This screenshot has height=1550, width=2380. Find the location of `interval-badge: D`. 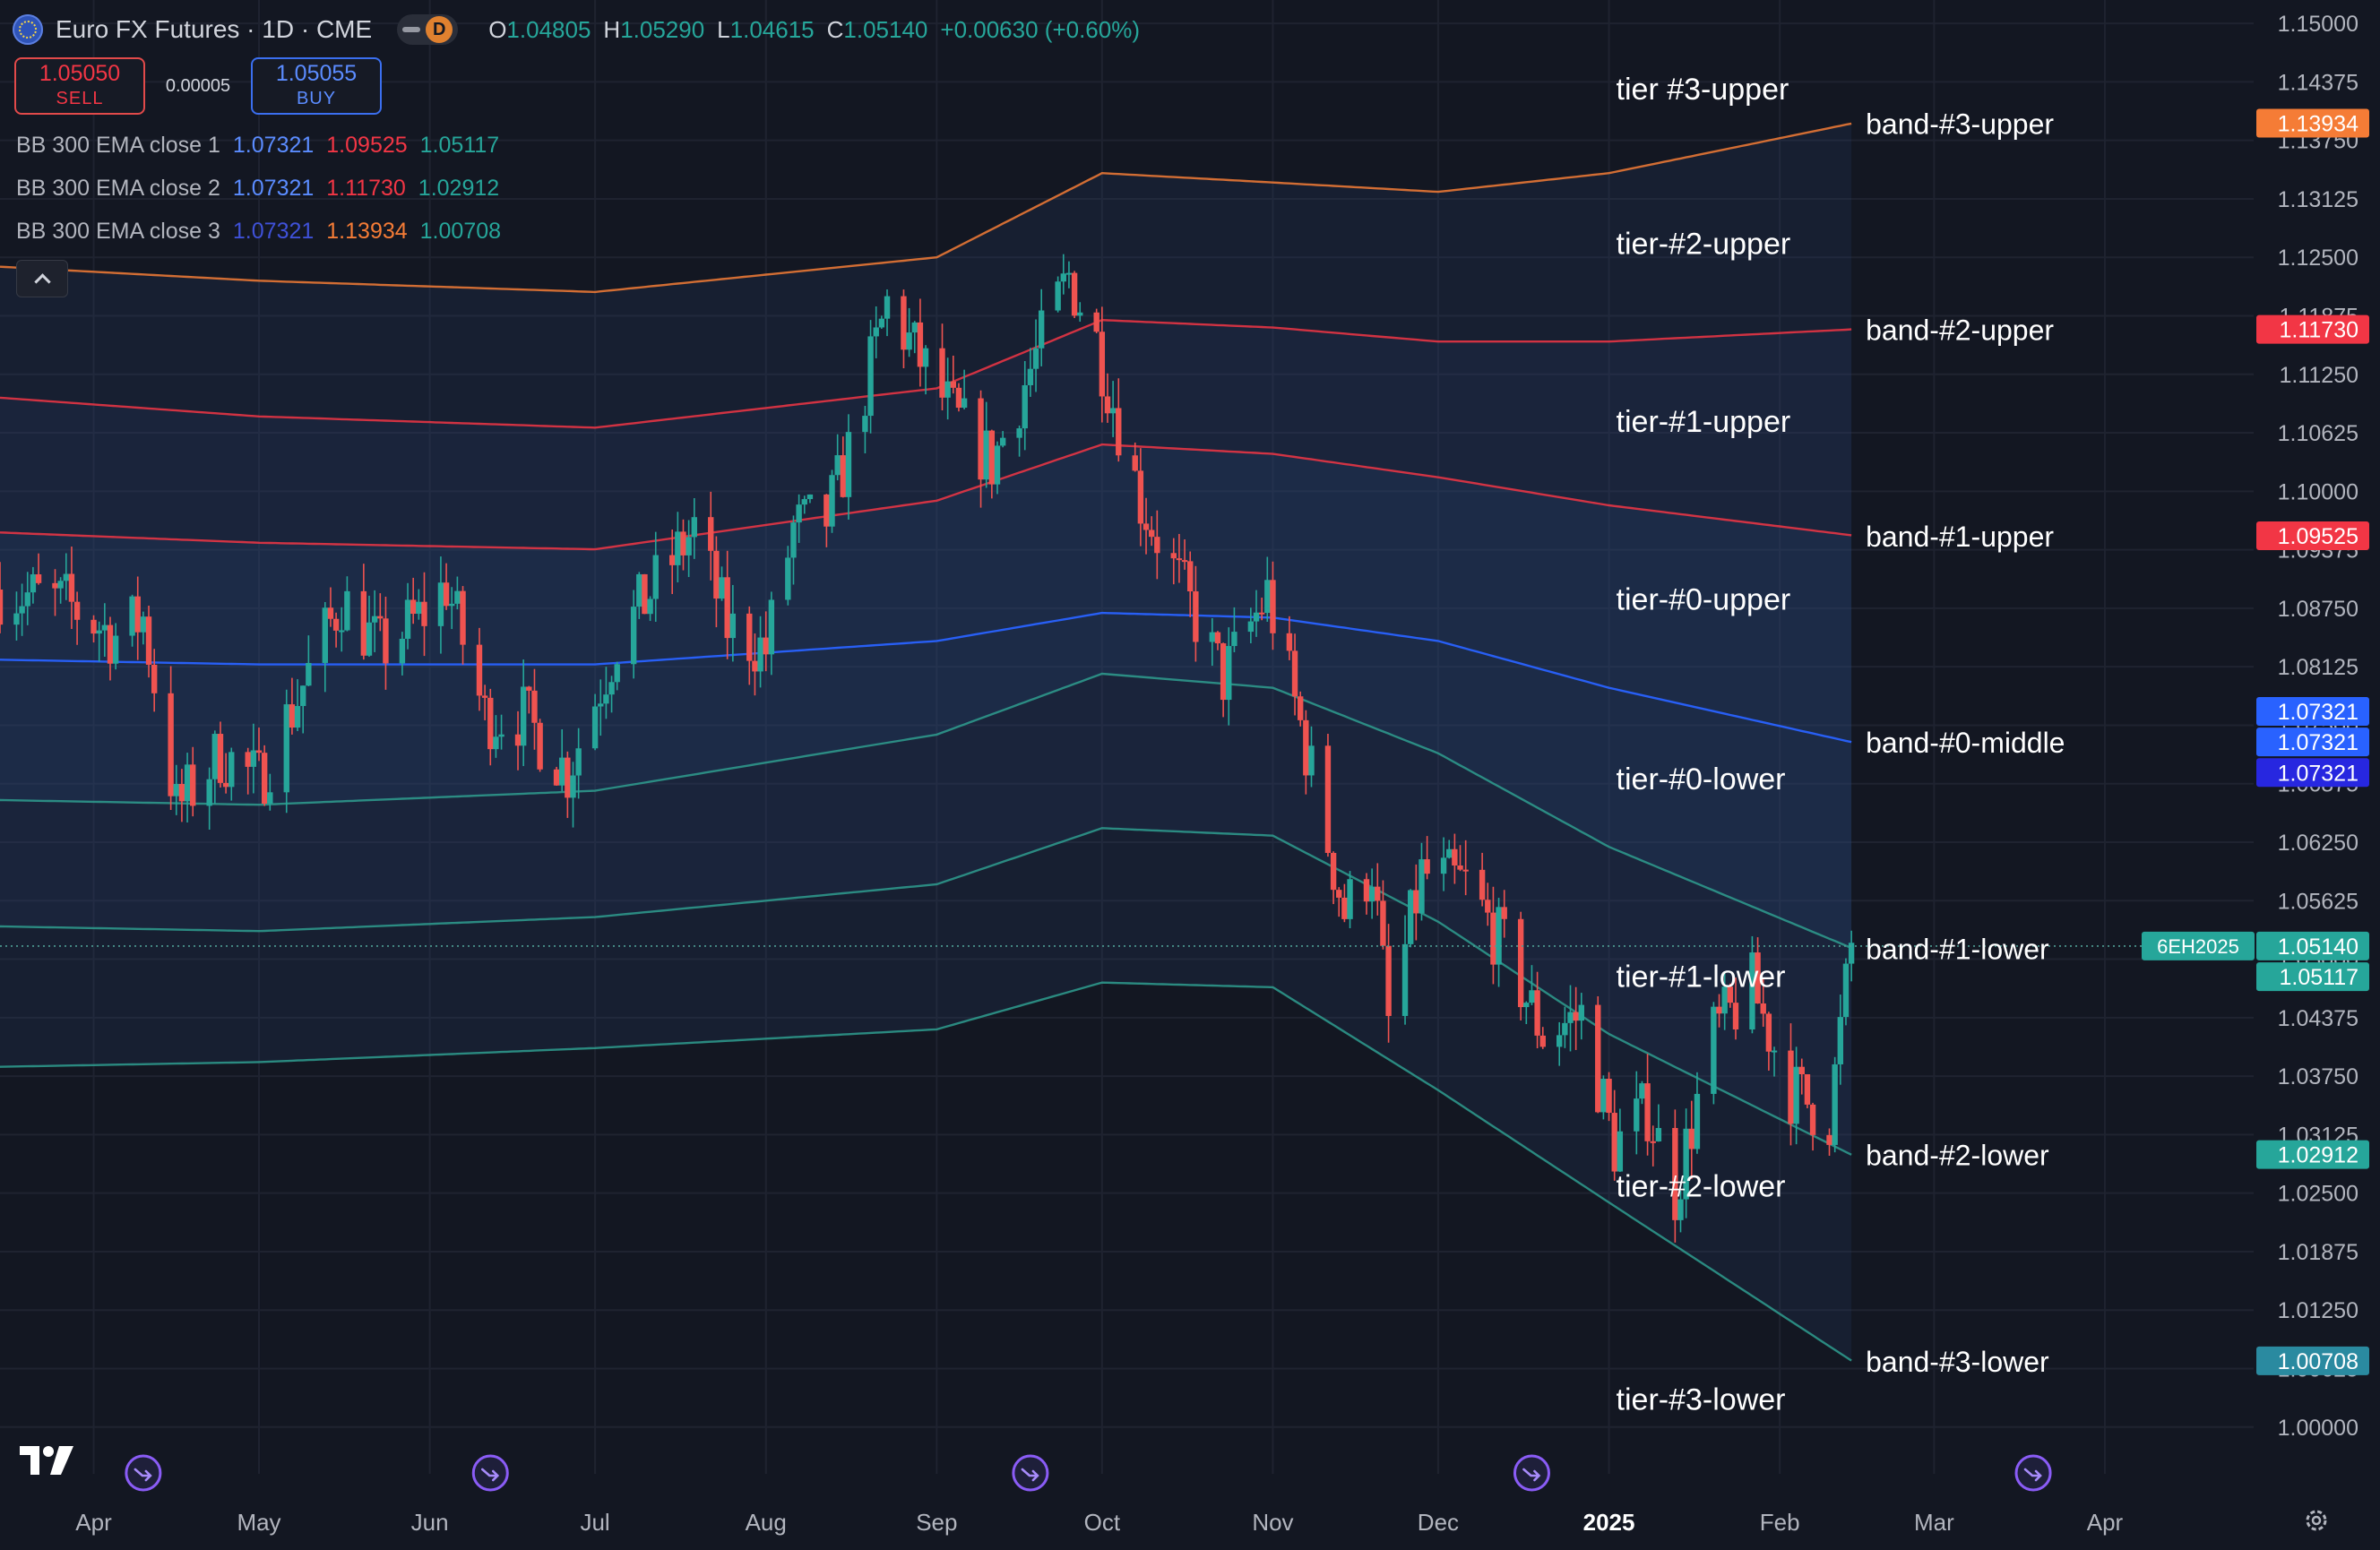

interval-badge: D is located at coordinates (439, 30).